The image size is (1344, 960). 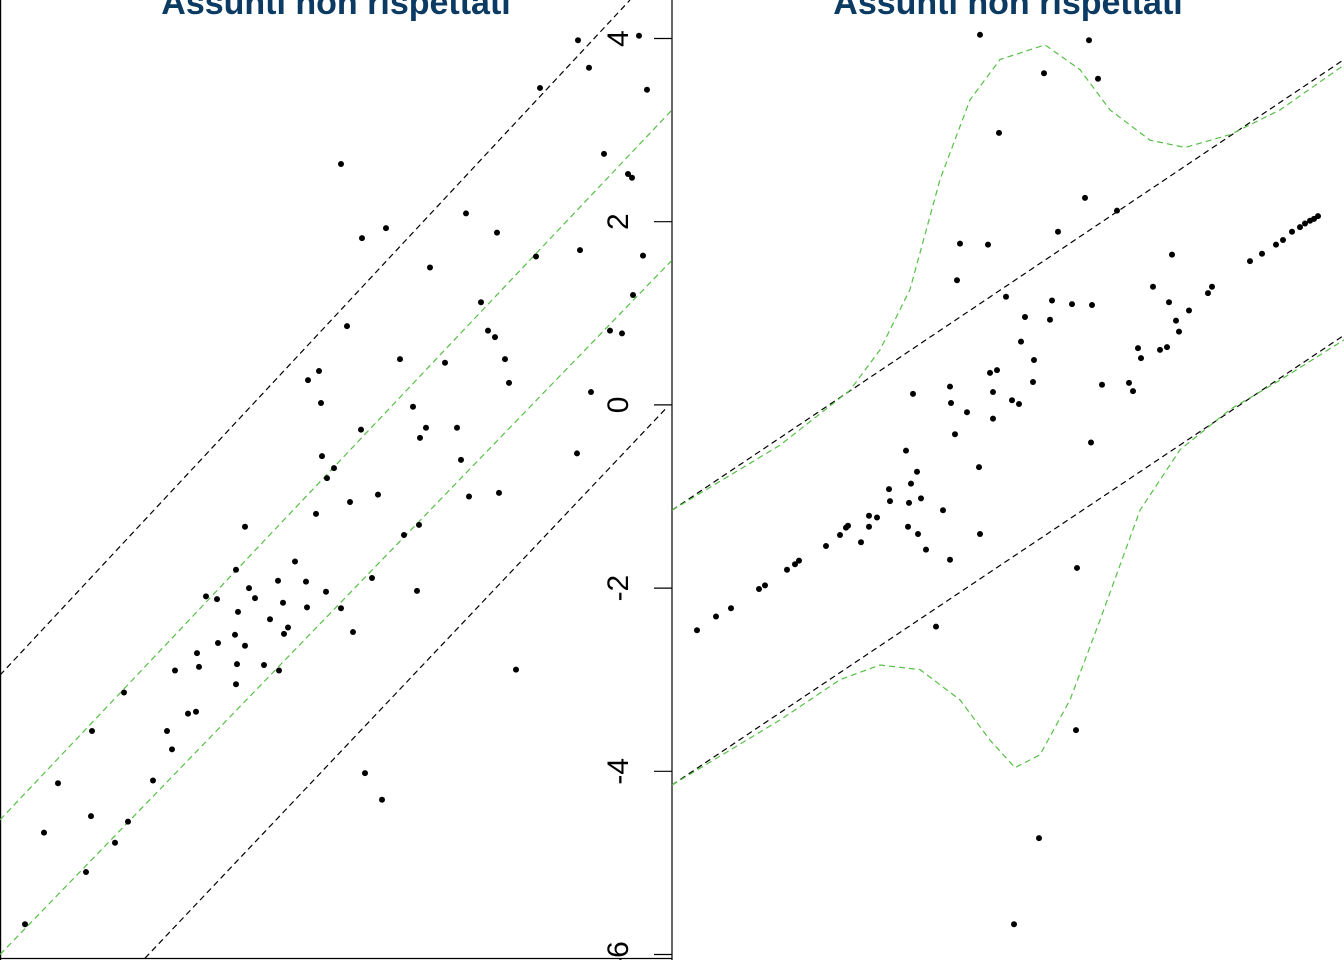 I want to click on chart-title: Assunti non rispettati, so click(x=1007, y=11).